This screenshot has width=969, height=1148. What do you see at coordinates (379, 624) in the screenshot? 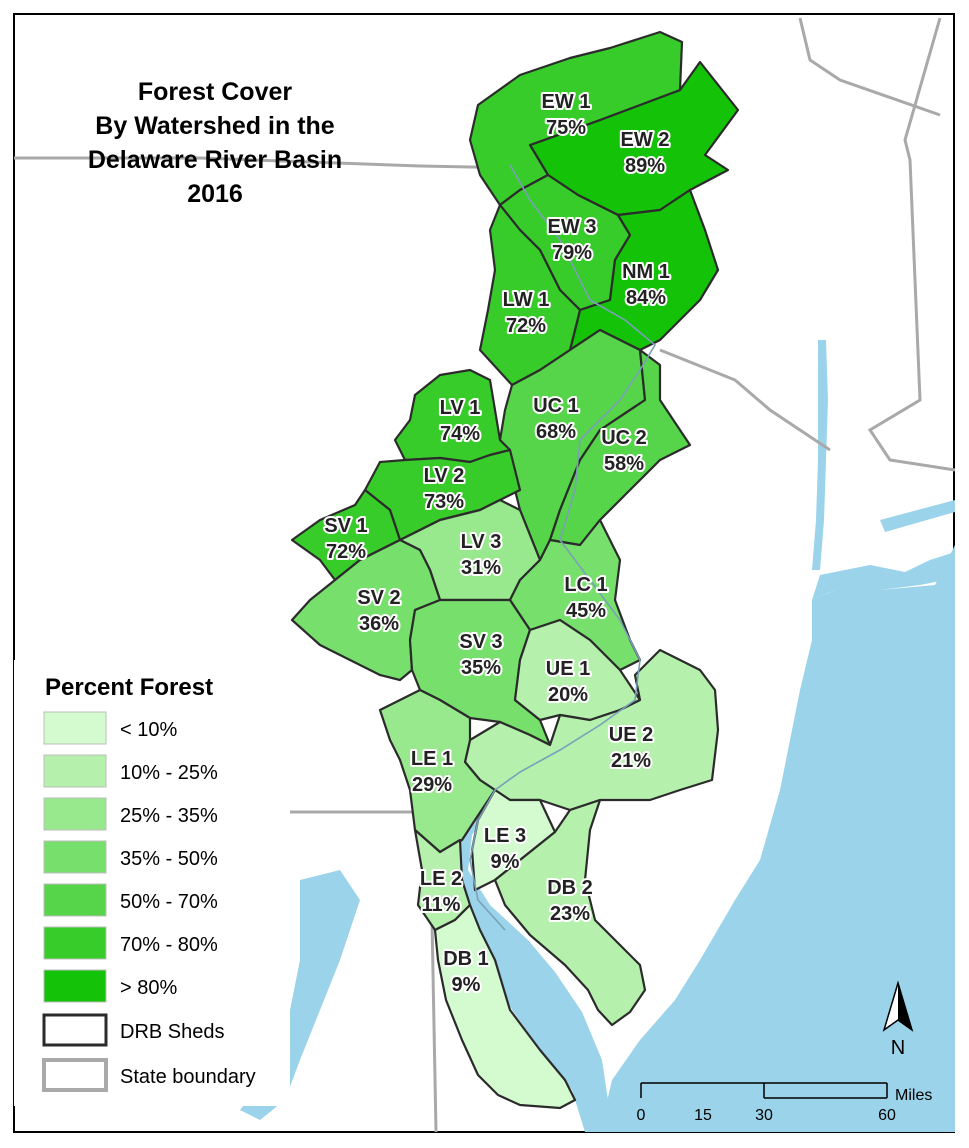
I see `label-pct-sv2: 36%` at bounding box center [379, 624].